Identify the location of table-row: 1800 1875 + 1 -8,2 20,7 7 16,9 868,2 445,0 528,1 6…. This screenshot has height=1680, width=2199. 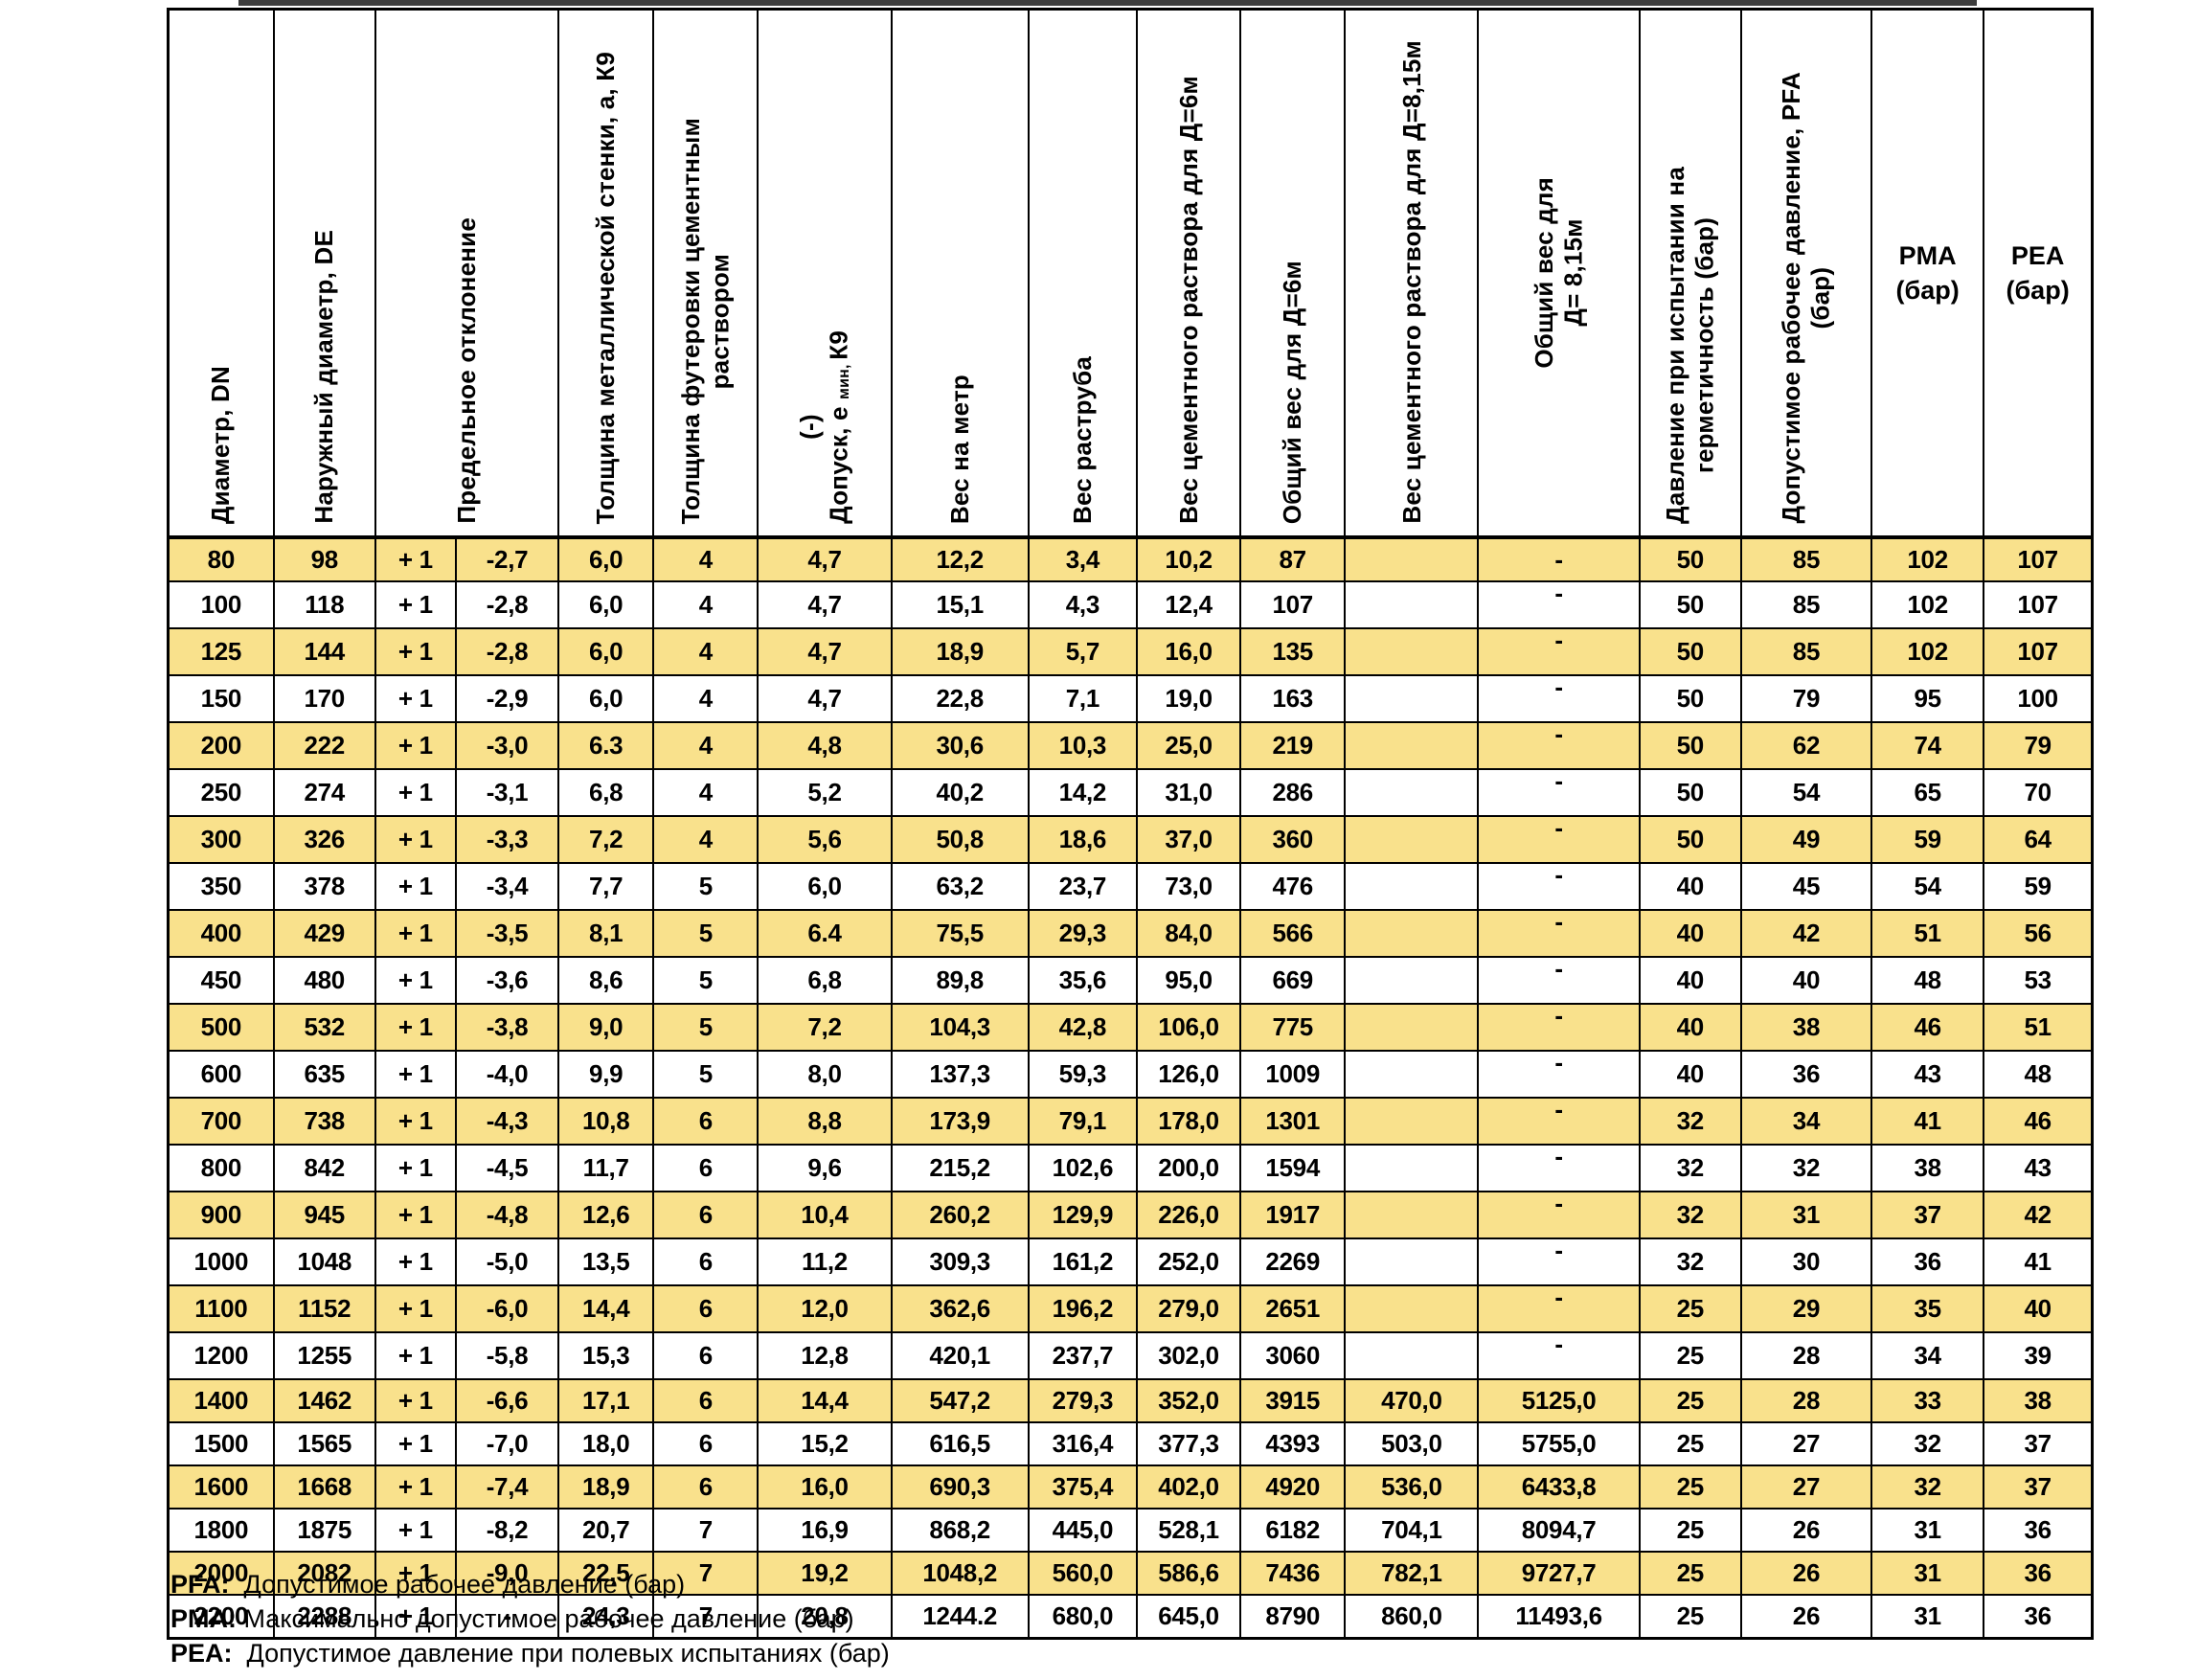
(1130, 1530).